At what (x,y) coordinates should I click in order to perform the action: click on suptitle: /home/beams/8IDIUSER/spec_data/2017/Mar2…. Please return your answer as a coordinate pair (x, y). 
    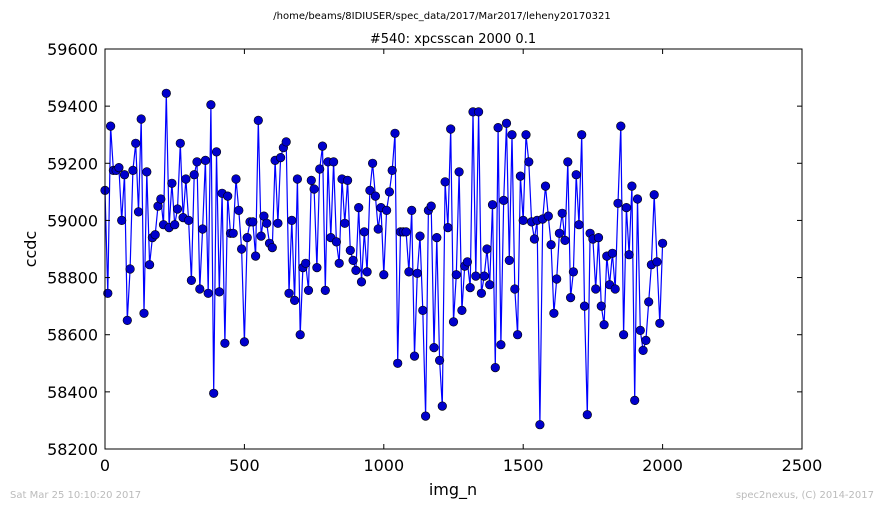
    Looking at the image, I should click on (441, 16).